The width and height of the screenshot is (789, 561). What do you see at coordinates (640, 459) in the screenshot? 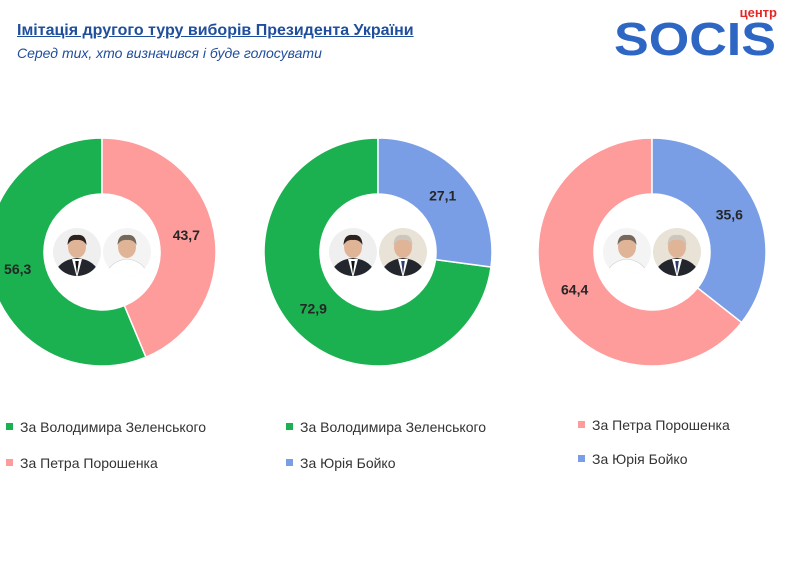
I see `legend-3-label-2: За Юрія Бойко` at bounding box center [640, 459].